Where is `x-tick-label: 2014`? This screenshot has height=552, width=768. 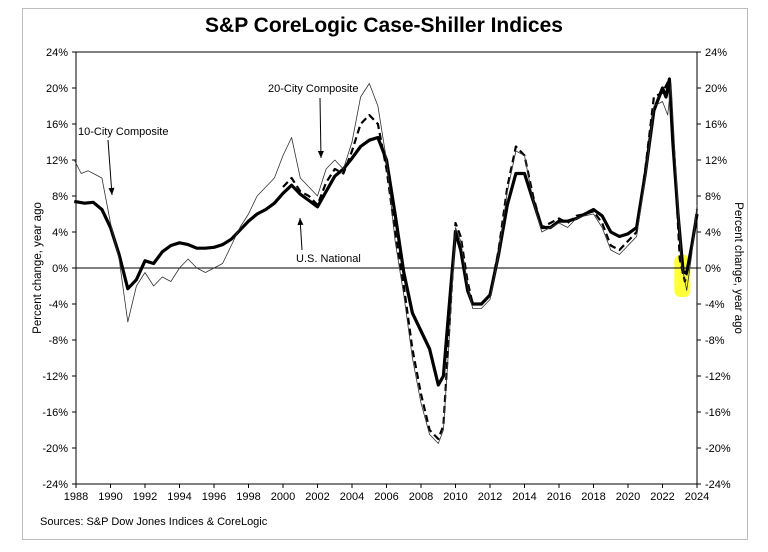 x-tick-label: 2014 is located at coordinates (524, 497).